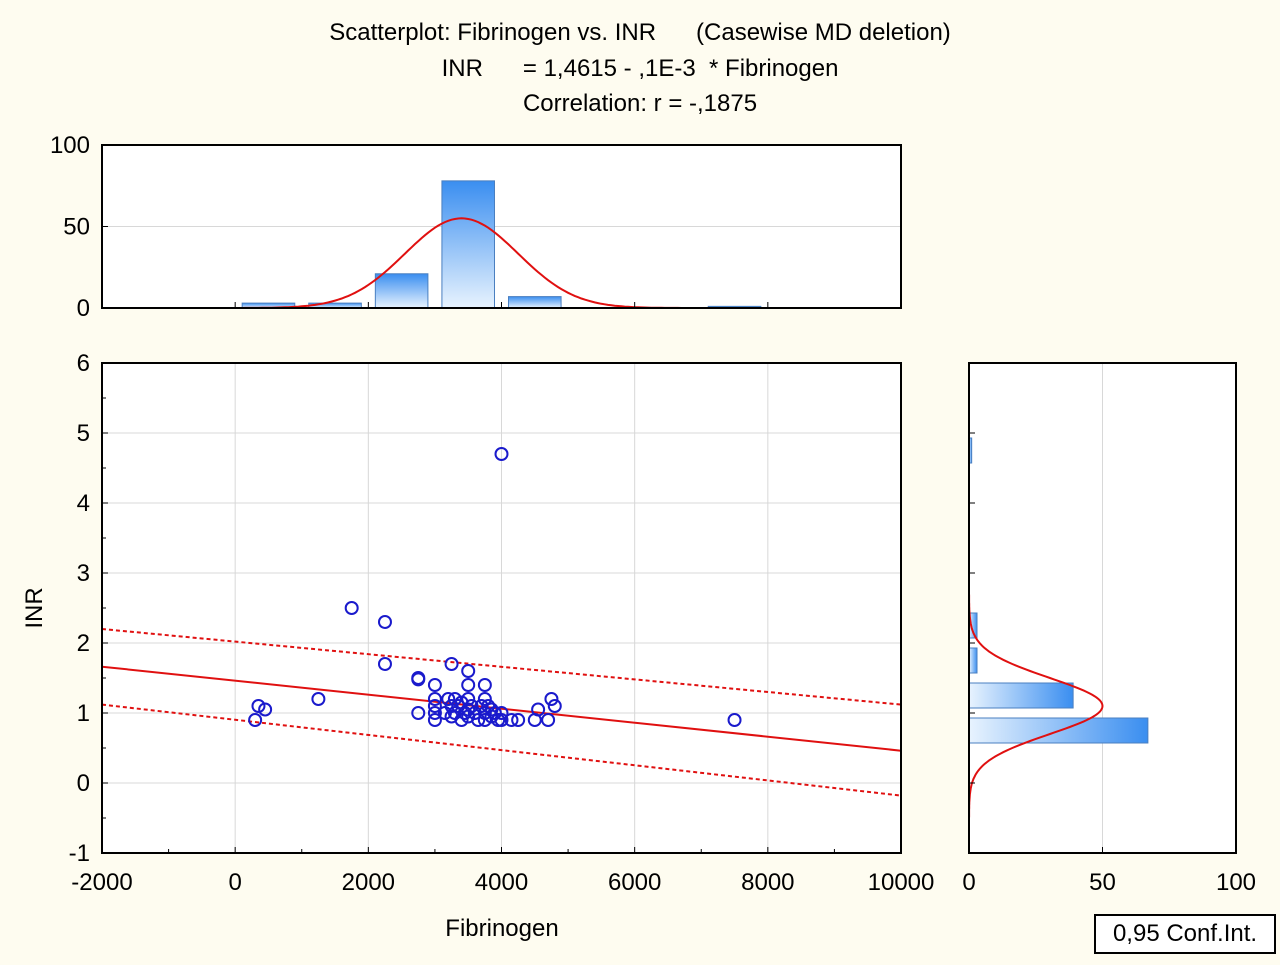 The image size is (1280, 965). I want to click on x-tick-label: 8000, so click(767, 882).